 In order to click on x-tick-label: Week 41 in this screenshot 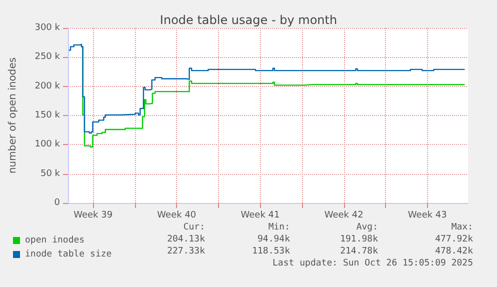, I will do `click(260, 215)`.